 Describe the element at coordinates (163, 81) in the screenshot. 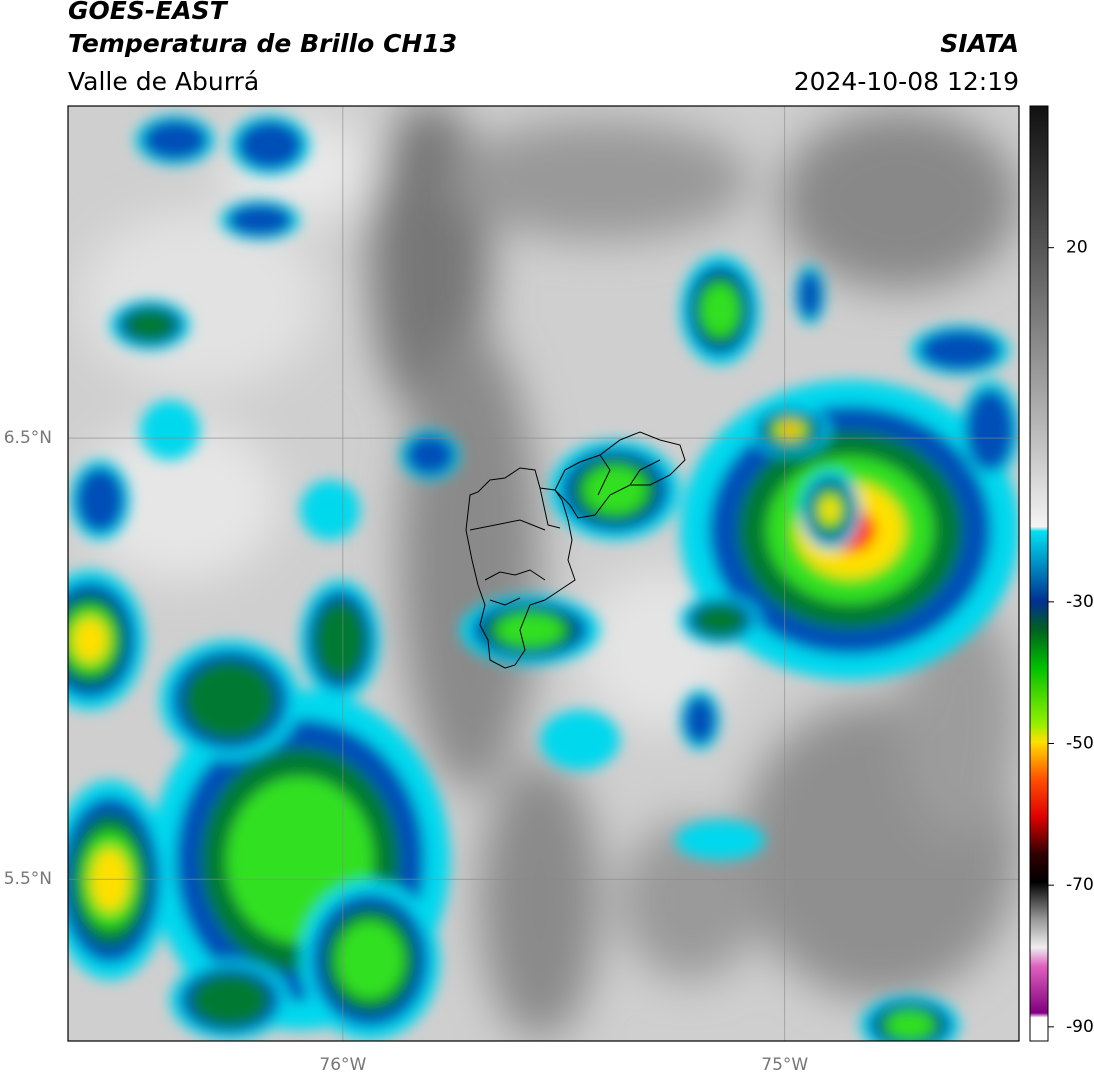

I see `region: Valle de Aburrá` at that location.